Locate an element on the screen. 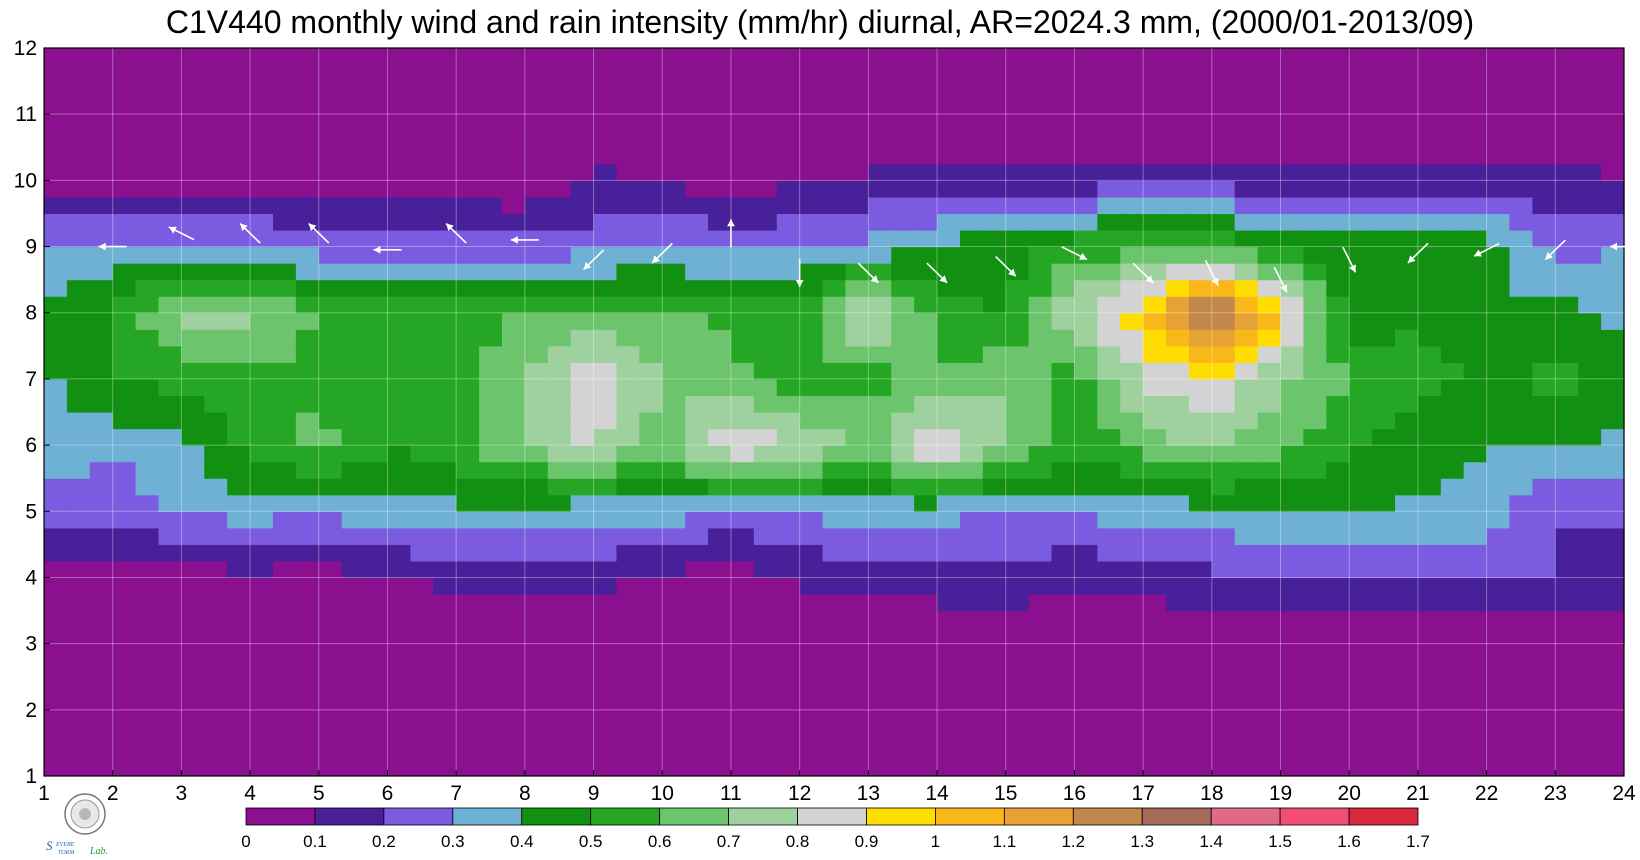  colorbar-label: 0.5 is located at coordinates (591, 841).